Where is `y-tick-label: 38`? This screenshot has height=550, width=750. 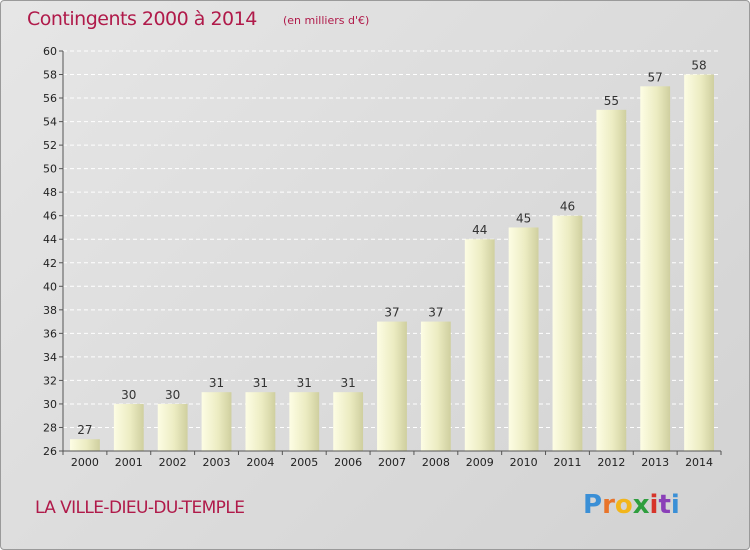 y-tick-label: 38 is located at coordinates (50, 310).